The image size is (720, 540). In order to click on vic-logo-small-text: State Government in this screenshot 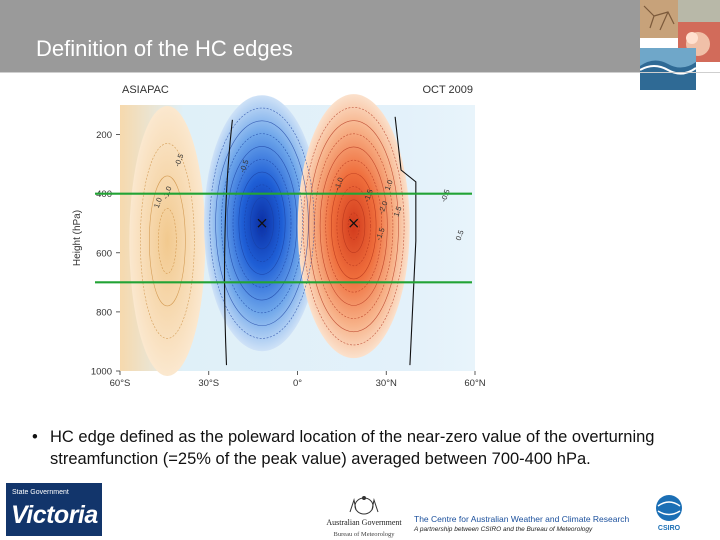, I will do `click(40, 492)`.